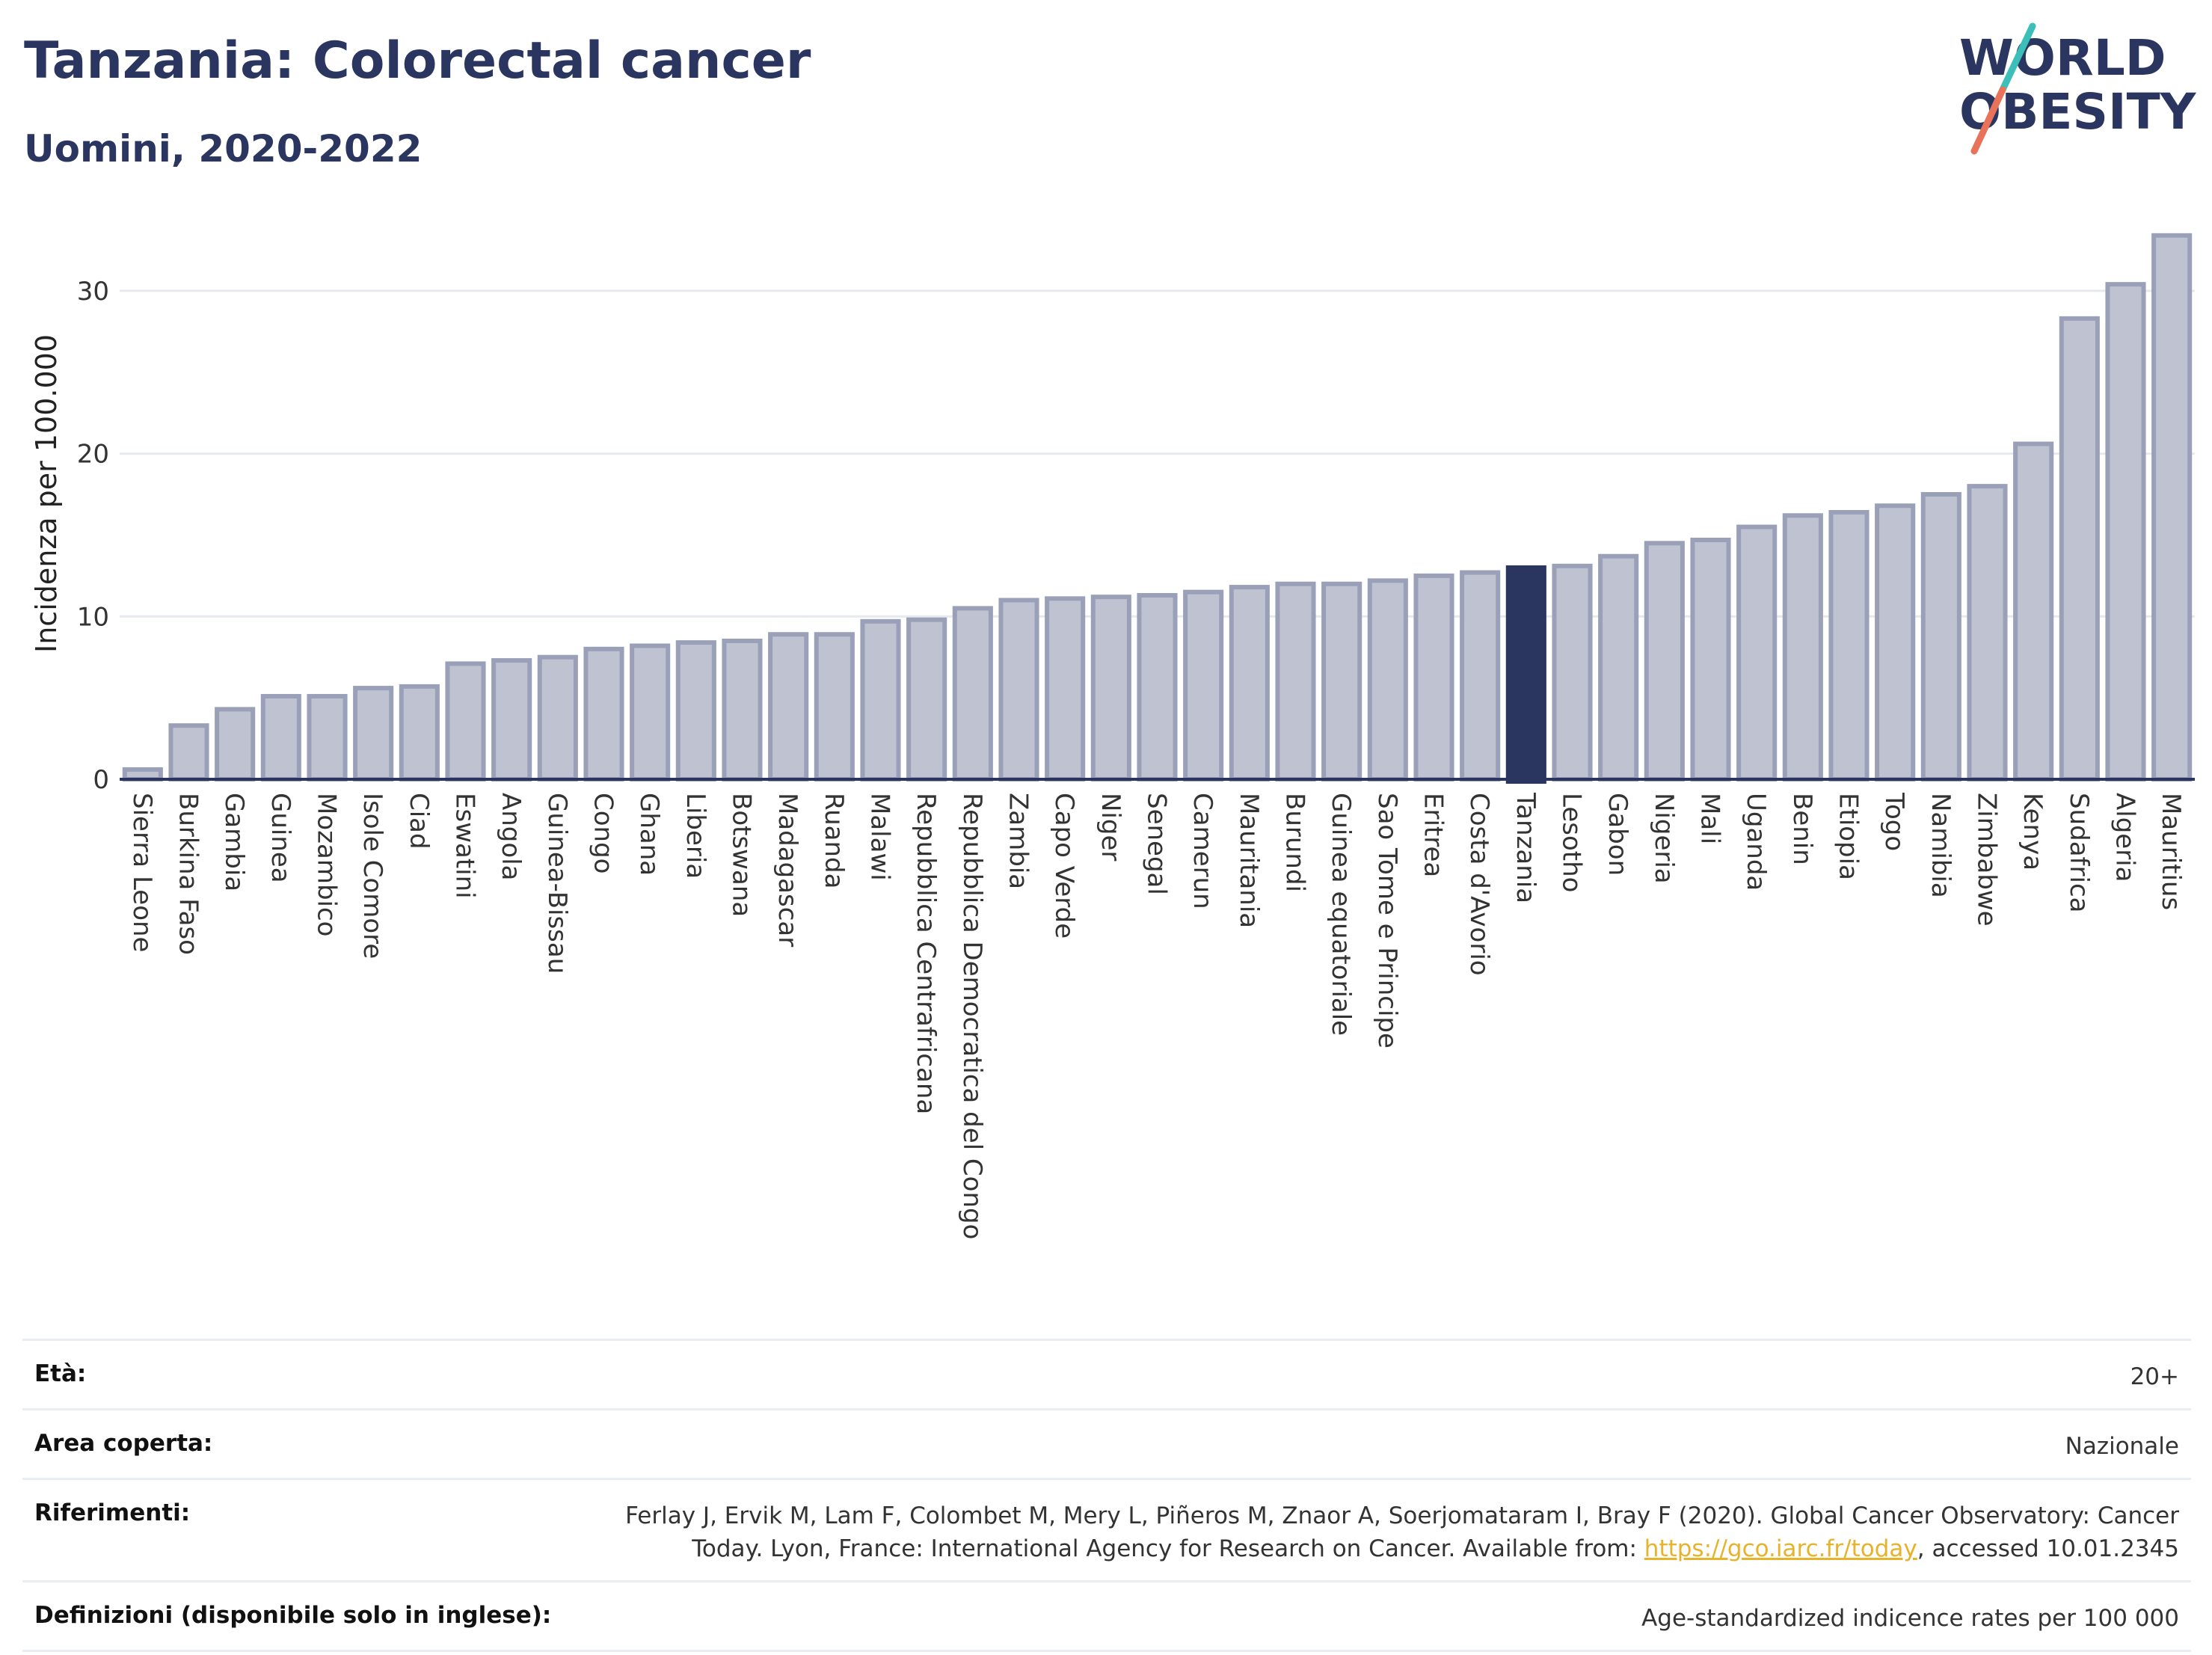  I want to click on x-tick-label: Sao Tome e Principe, so click(1387, 920).